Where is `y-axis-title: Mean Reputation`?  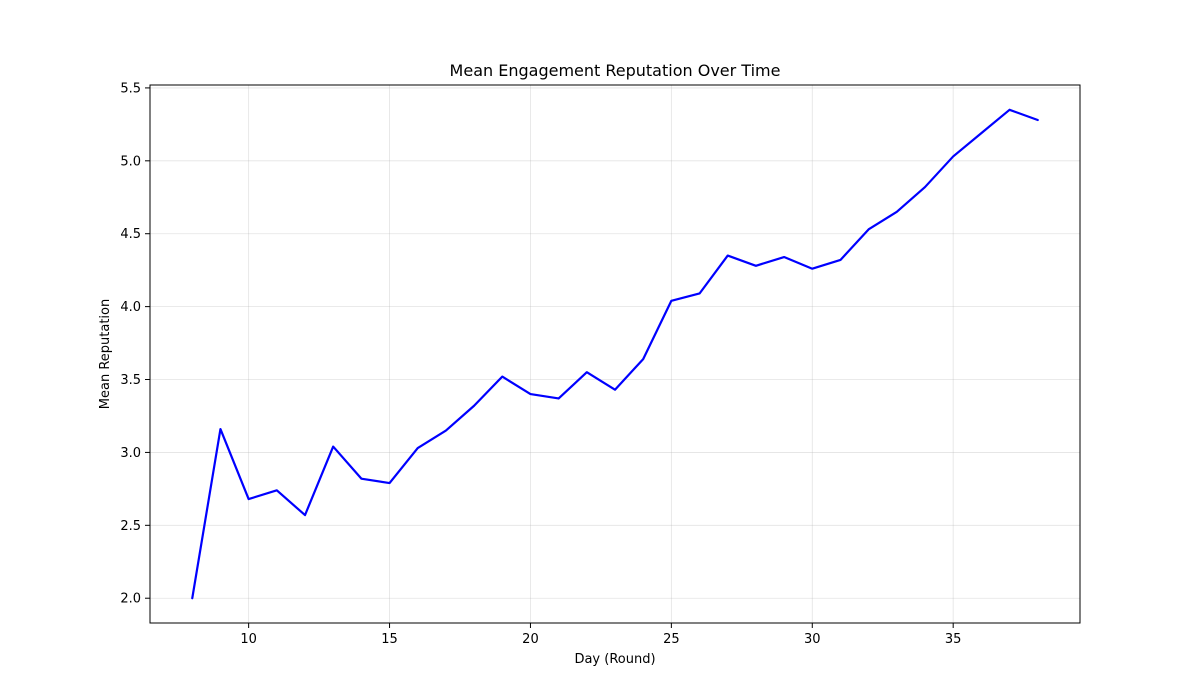
y-axis-title: Mean Reputation is located at coordinates (105, 354).